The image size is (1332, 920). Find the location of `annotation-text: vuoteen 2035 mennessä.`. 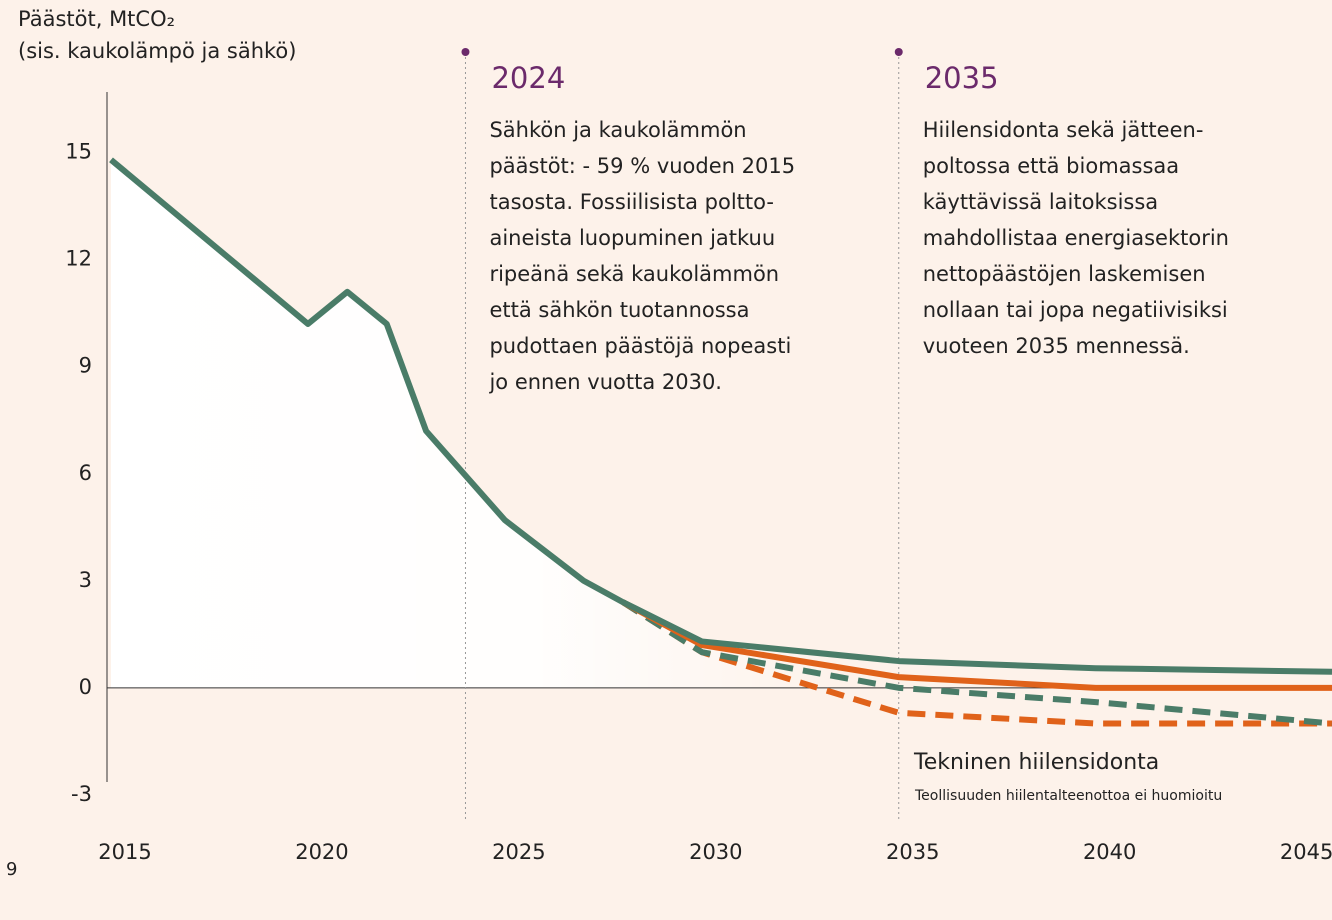

annotation-text: vuoteen 2035 mennessä. is located at coordinates (1056, 346).